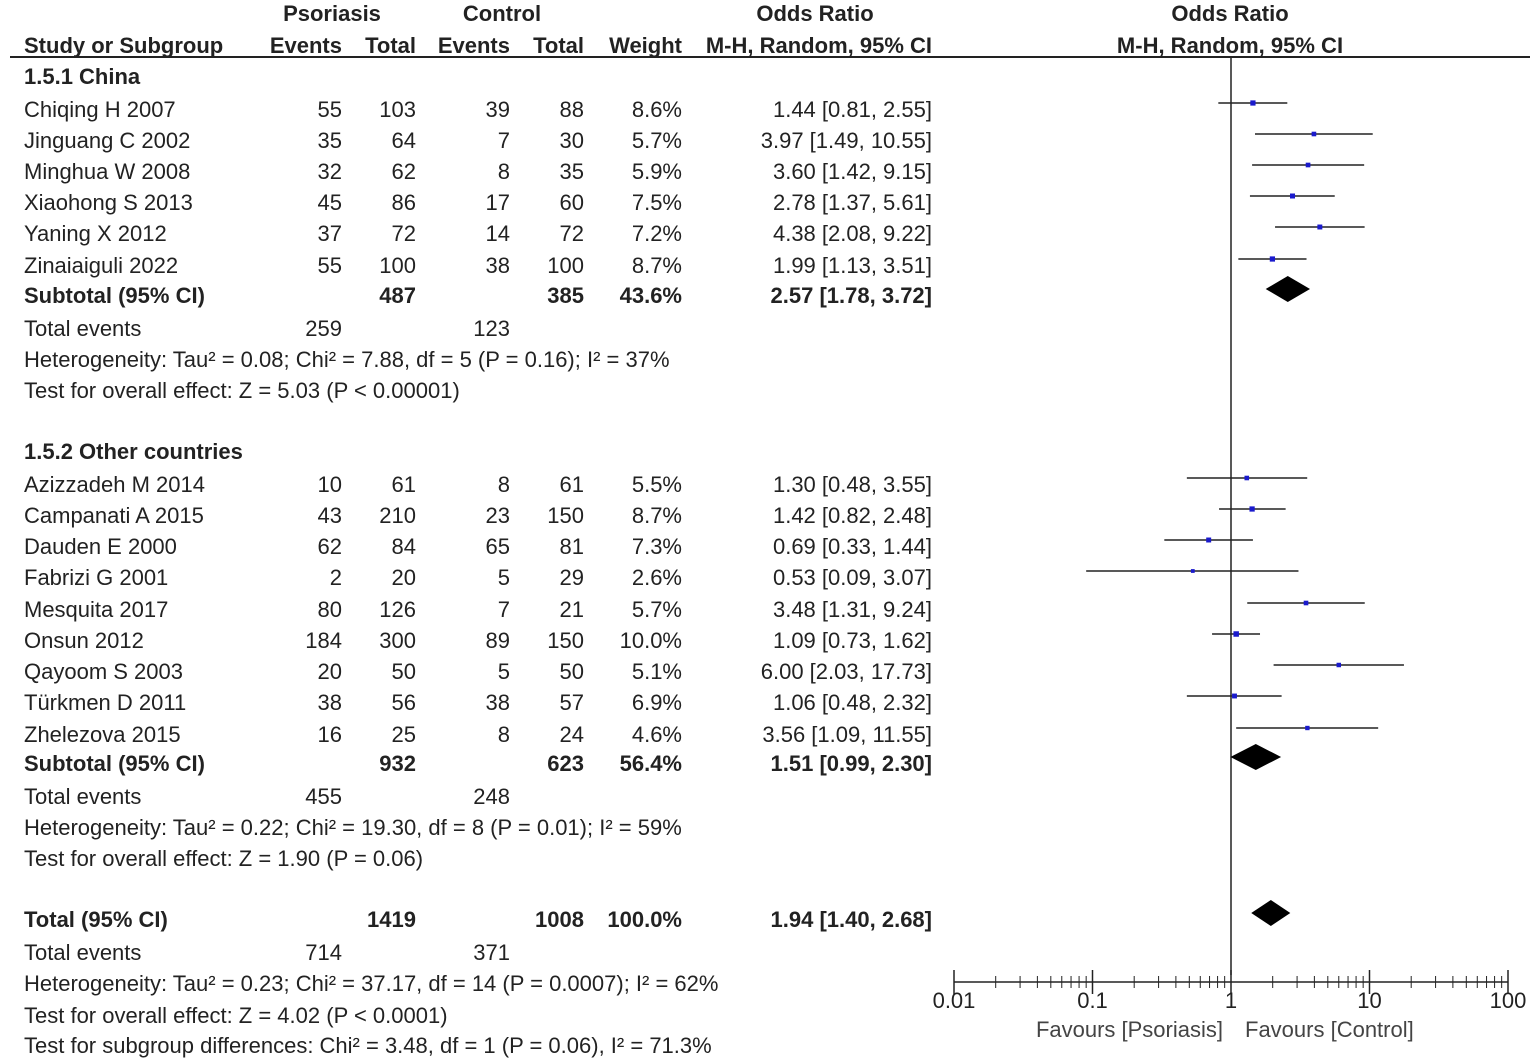 This screenshot has height=1060, width=1535. What do you see at coordinates (329, 702) in the screenshot?
I see `events1: 38` at bounding box center [329, 702].